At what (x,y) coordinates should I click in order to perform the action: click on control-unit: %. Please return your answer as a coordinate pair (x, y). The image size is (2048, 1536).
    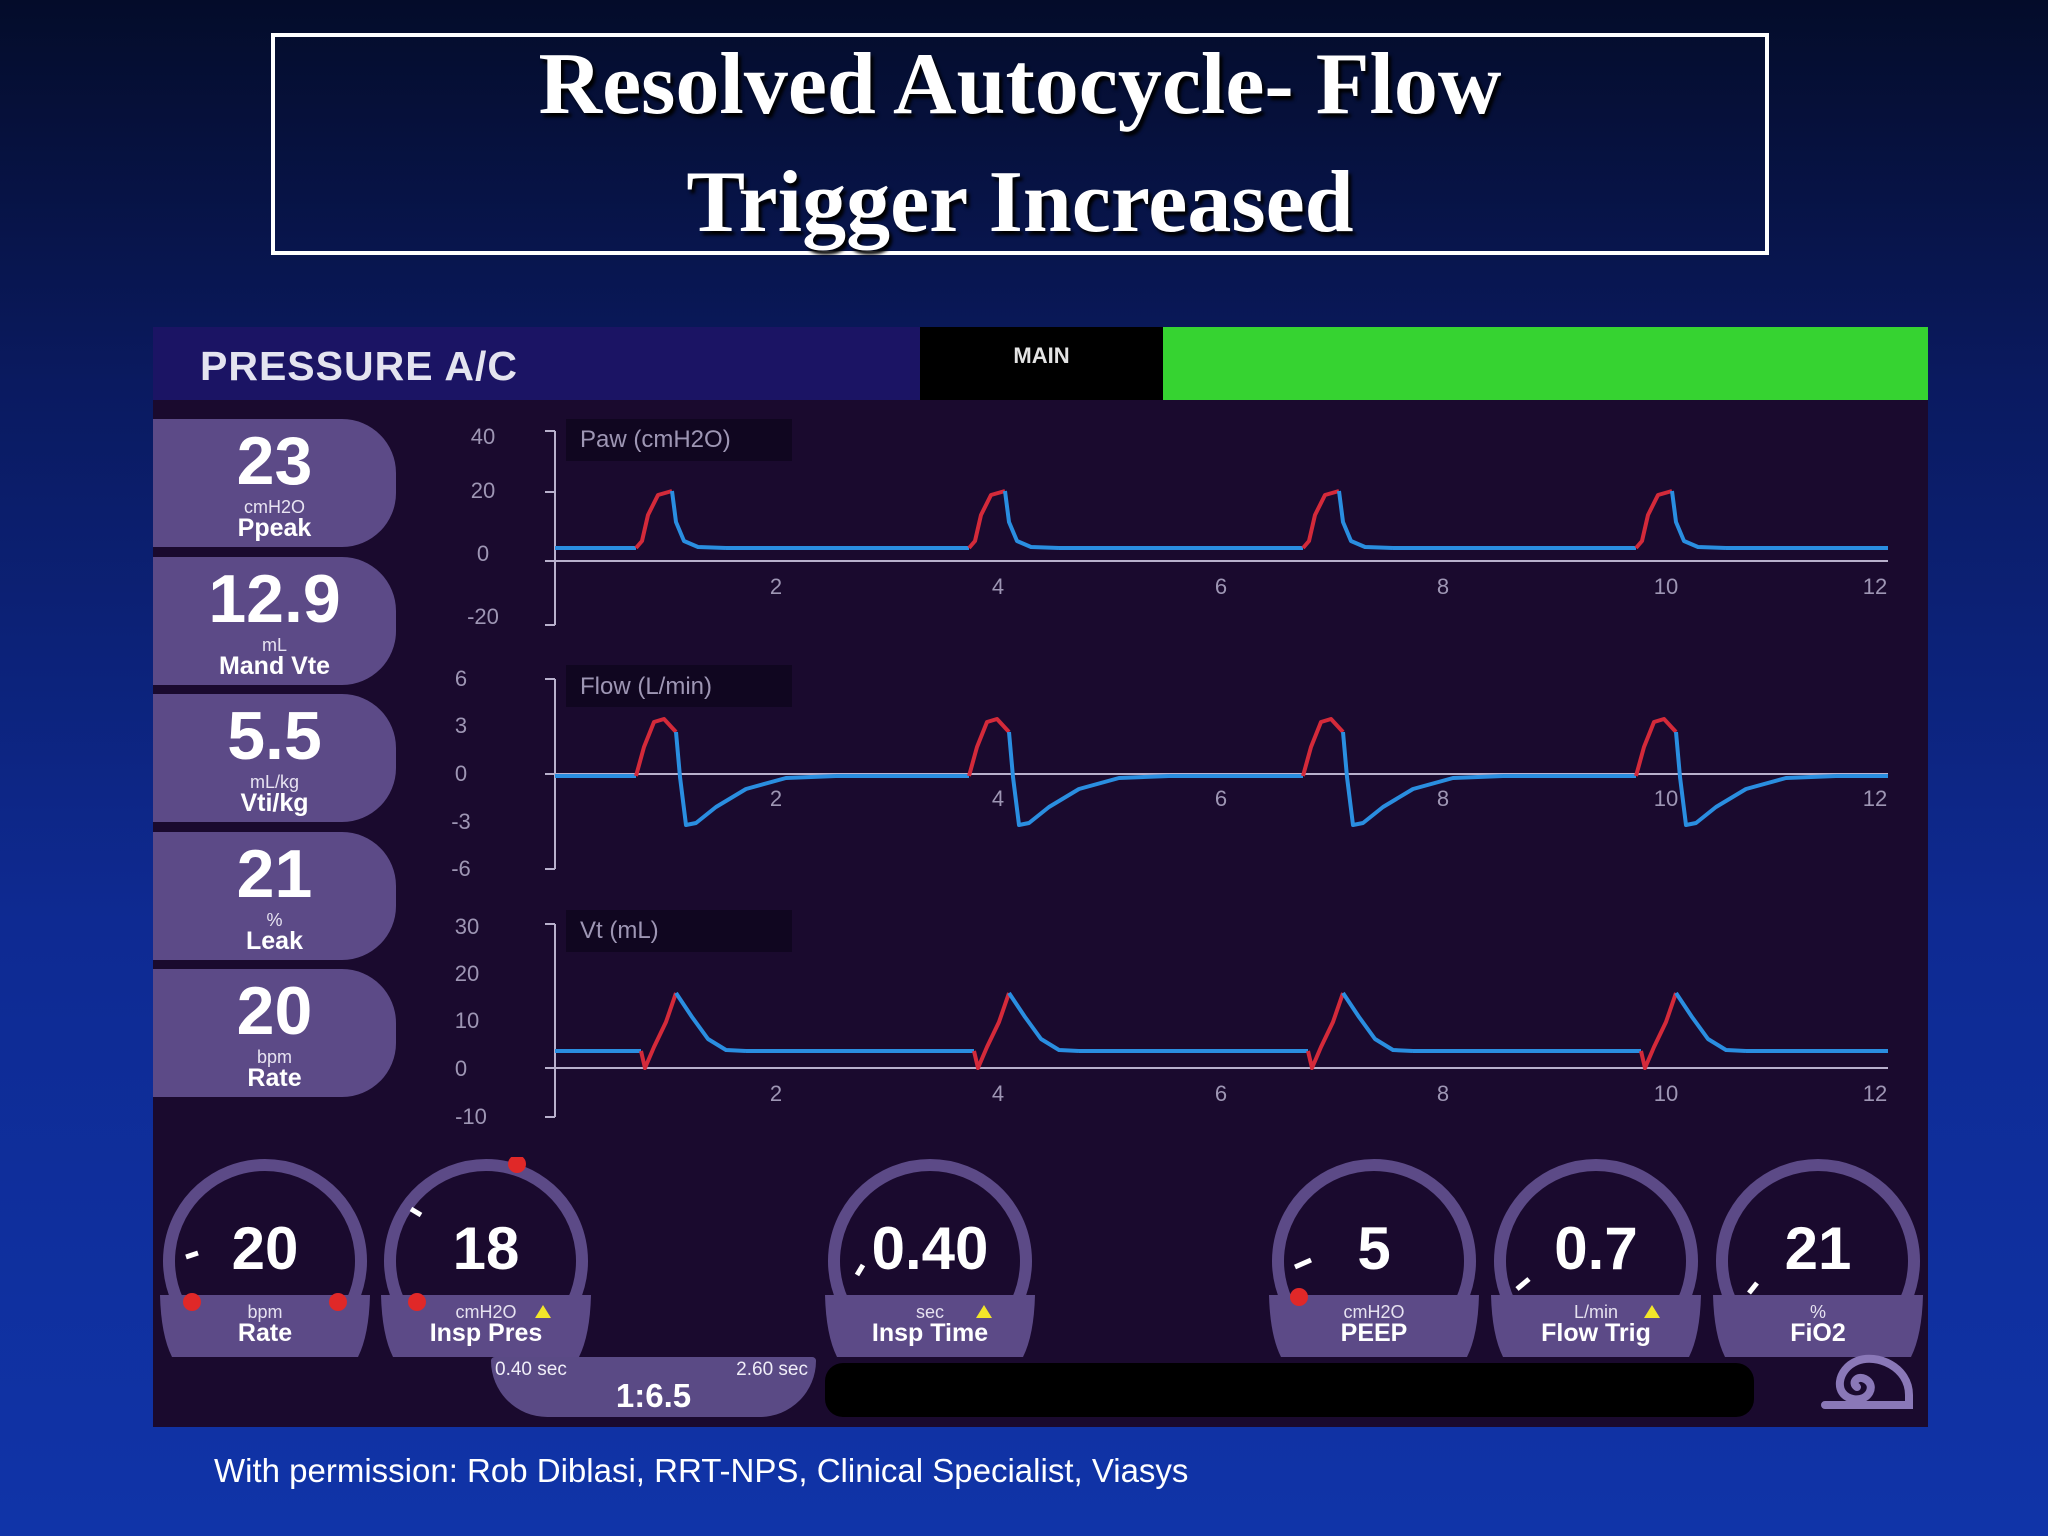
    Looking at the image, I should click on (1817, 1312).